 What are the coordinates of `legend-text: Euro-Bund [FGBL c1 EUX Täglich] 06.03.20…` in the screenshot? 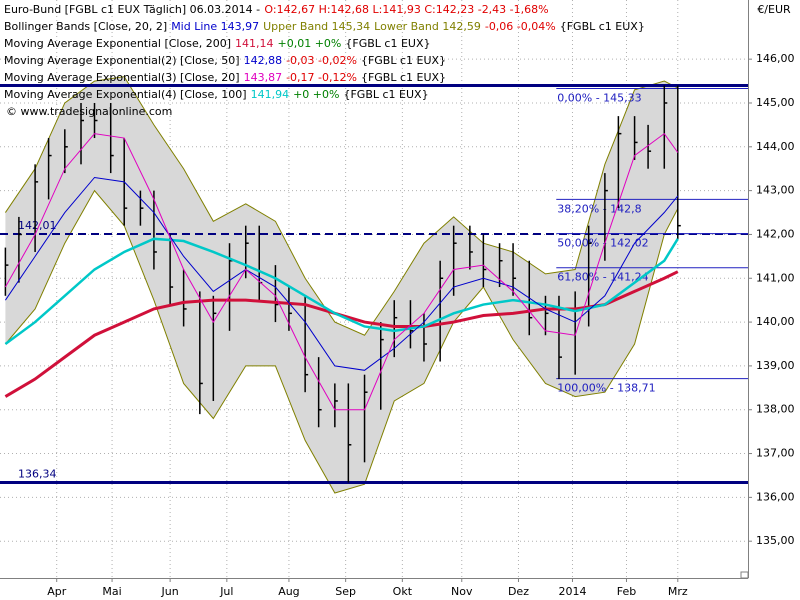 It's located at (132, 9).